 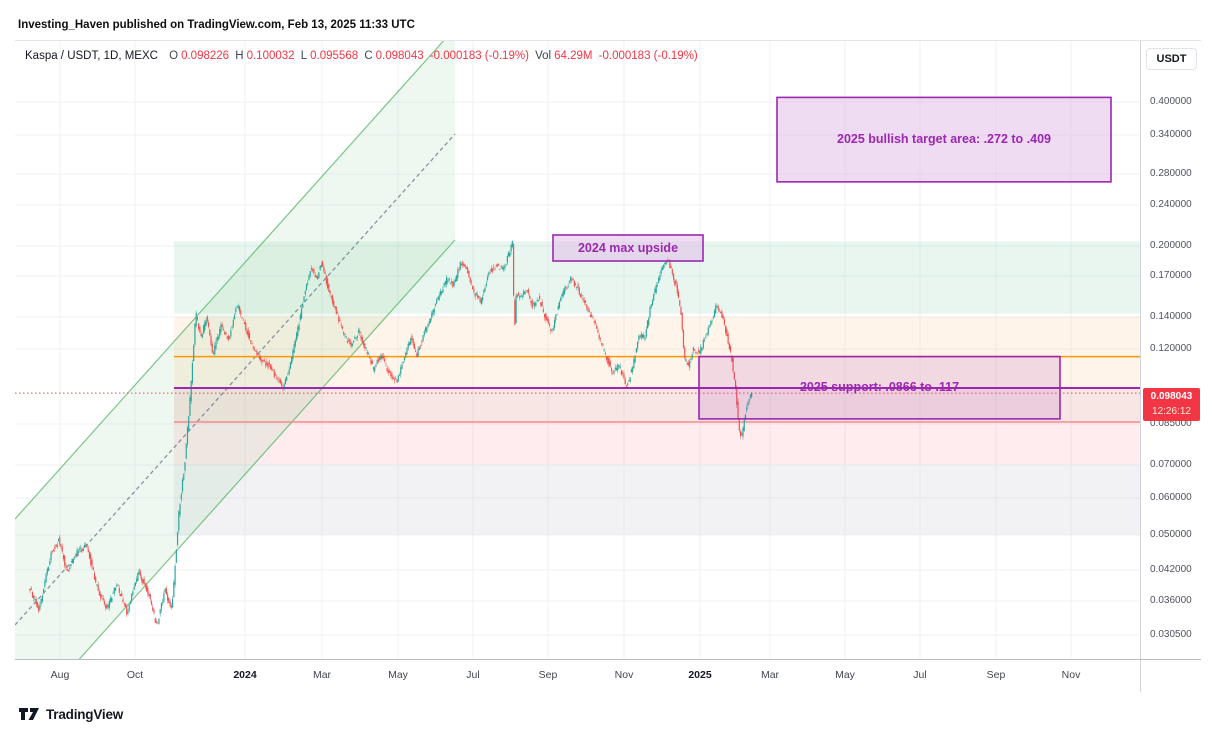 I want to click on close-value: 0.098043, so click(x=399, y=56).